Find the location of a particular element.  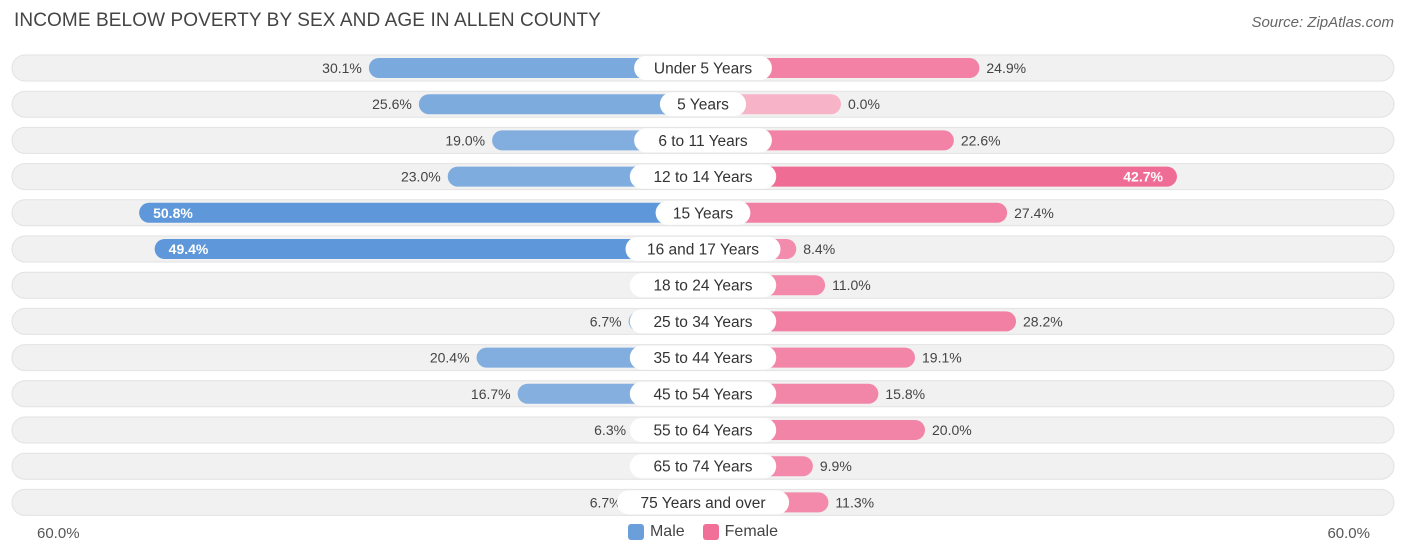

legend: Male Female is located at coordinates (703, 532).